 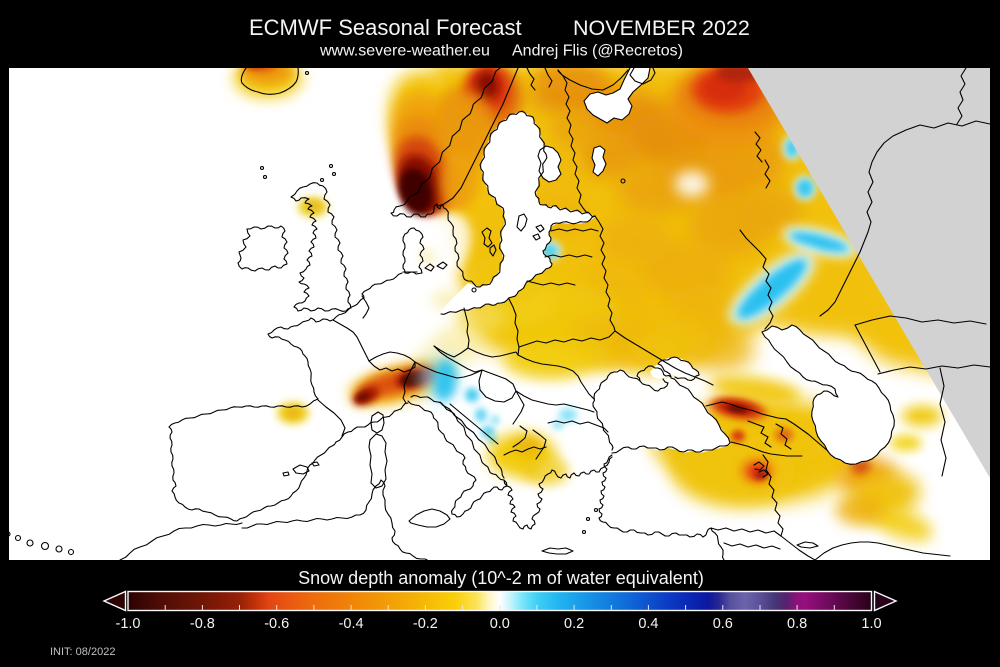 What do you see at coordinates (661, 28) in the screenshot?
I see `svg-text: NOVEMBER 2022` at bounding box center [661, 28].